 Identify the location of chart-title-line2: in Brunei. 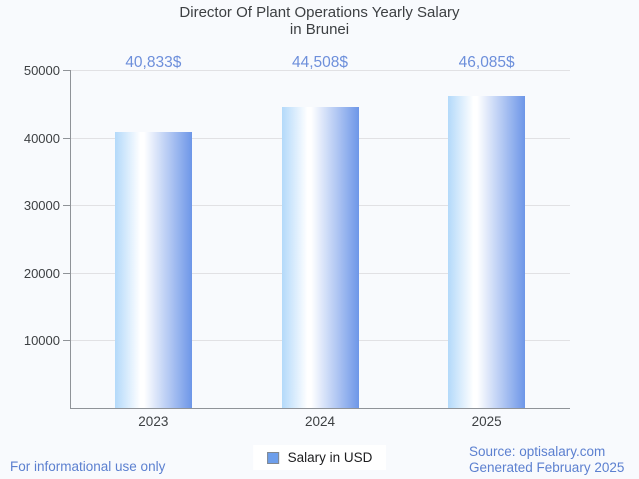
(319, 29).